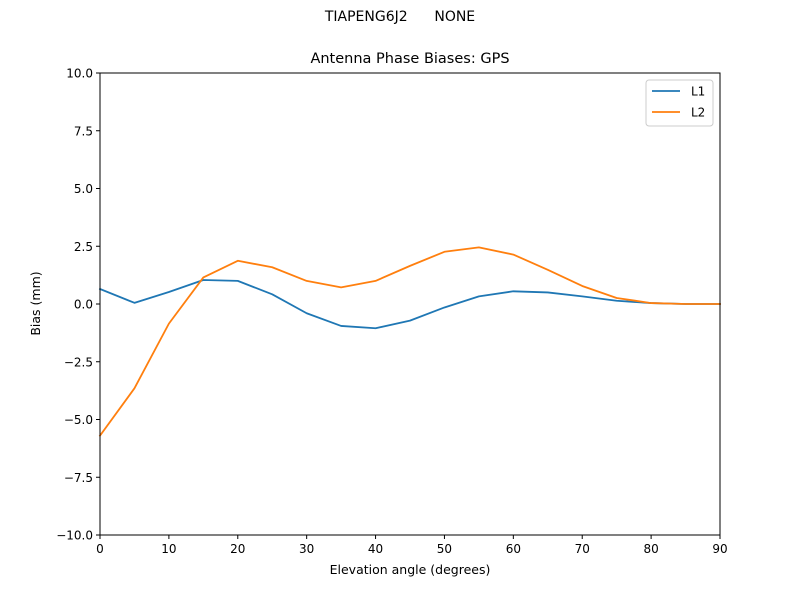 This screenshot has height=604, width=800. I want to click on legend: L1 L2, so click(679, 103).